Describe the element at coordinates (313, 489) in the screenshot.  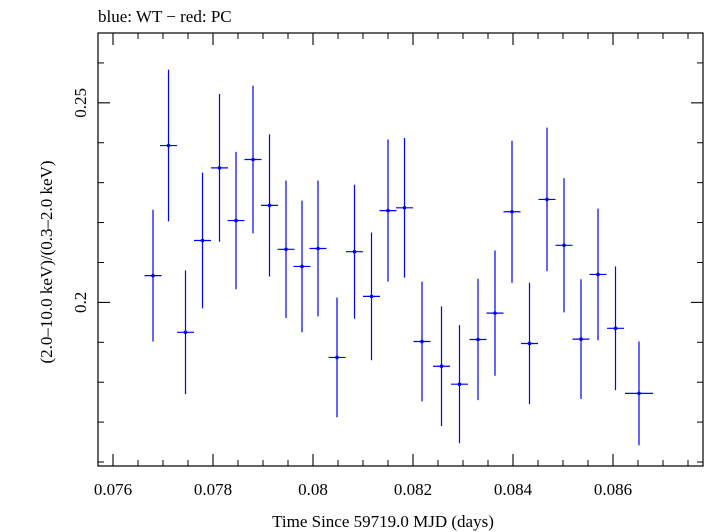
I see `x-tick-label: 0.08` at that location.